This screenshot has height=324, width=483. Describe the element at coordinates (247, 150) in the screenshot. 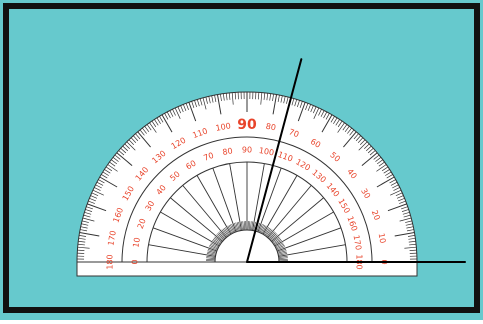

I see `inner-scale-label: 90` at that location.